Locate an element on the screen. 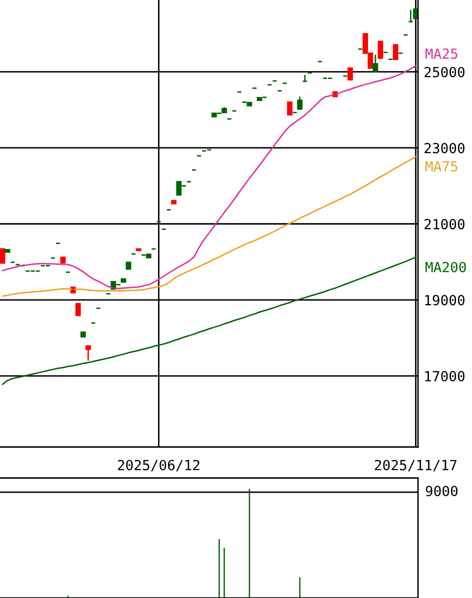  y-tick-label: 21000 is located at coordinates (444, 224).